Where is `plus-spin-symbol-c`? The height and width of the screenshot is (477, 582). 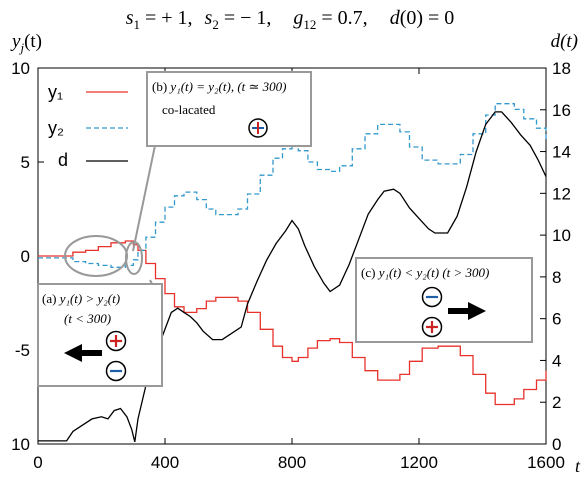
plus-spin-symbol-c is located at coordinates (432, 327).